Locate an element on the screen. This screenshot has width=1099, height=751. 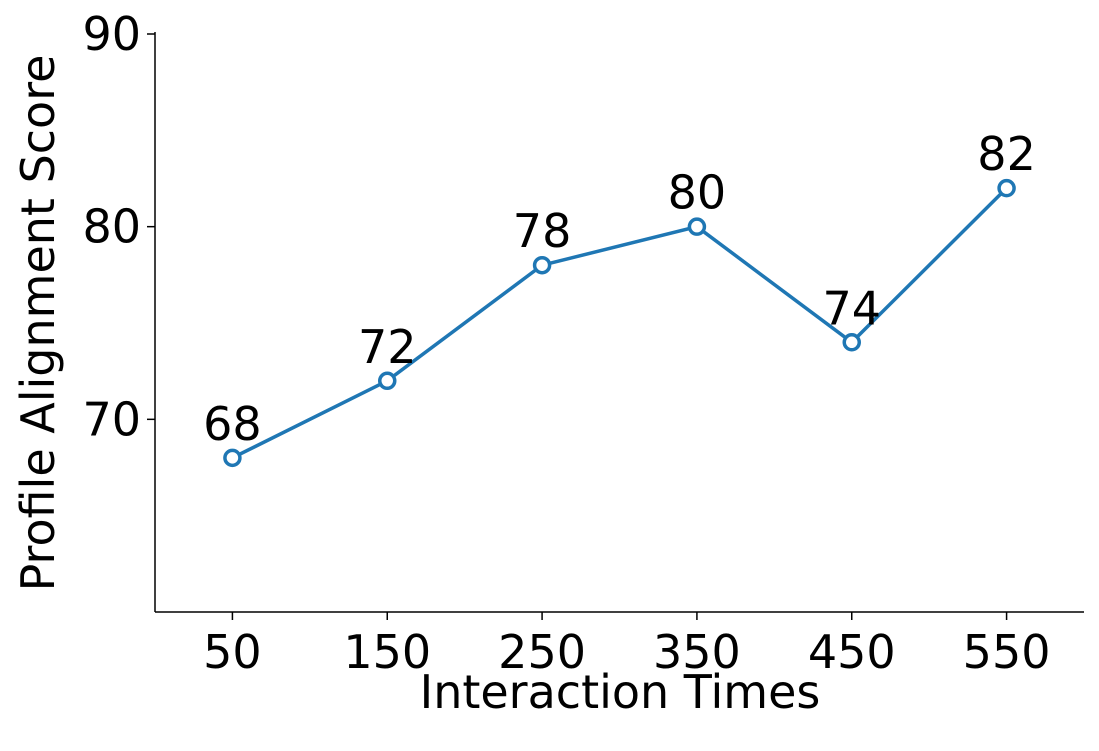
x-tick-label: 350 is located at coordinates (697, 652).